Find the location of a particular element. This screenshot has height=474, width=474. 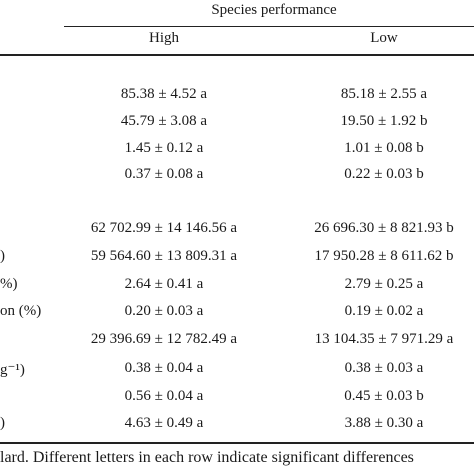

cell-low: 0.22 ± 0.03 b is located at coordinates (384, 174).